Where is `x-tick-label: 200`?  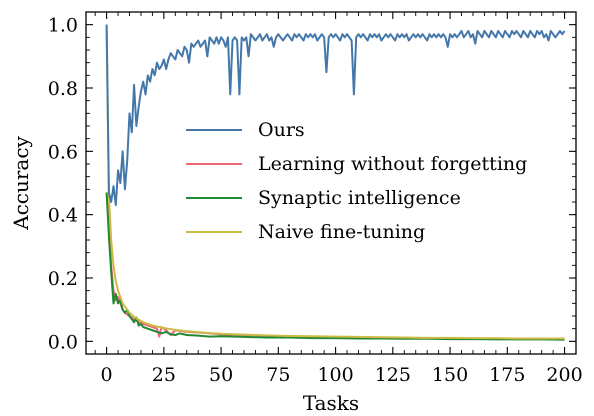
x-tick-label: 200 is located at coordinates (564, 375).